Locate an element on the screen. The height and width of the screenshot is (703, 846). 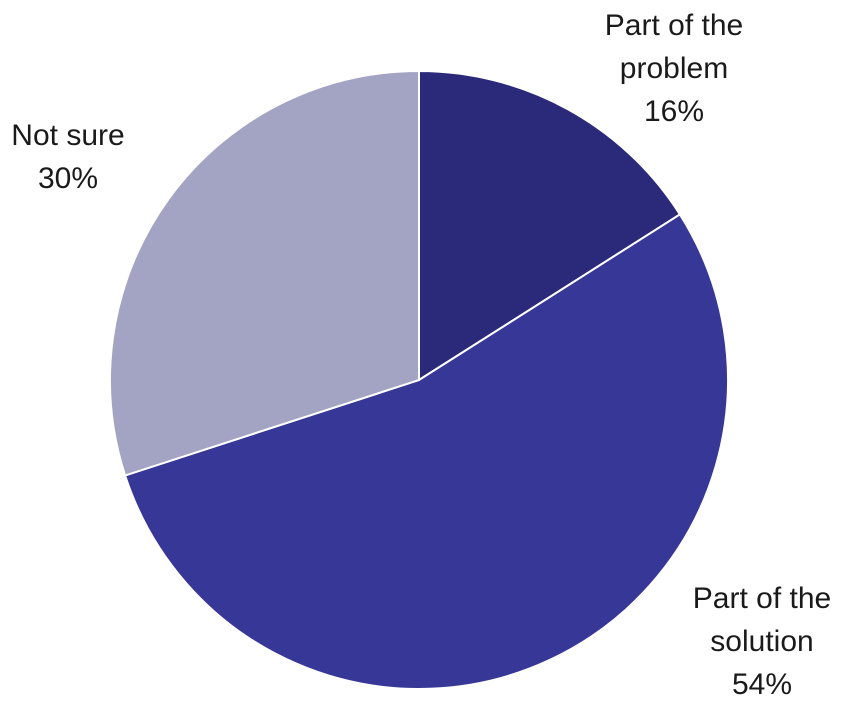
slice-category-label: solution is located at coordinates (761, 641).